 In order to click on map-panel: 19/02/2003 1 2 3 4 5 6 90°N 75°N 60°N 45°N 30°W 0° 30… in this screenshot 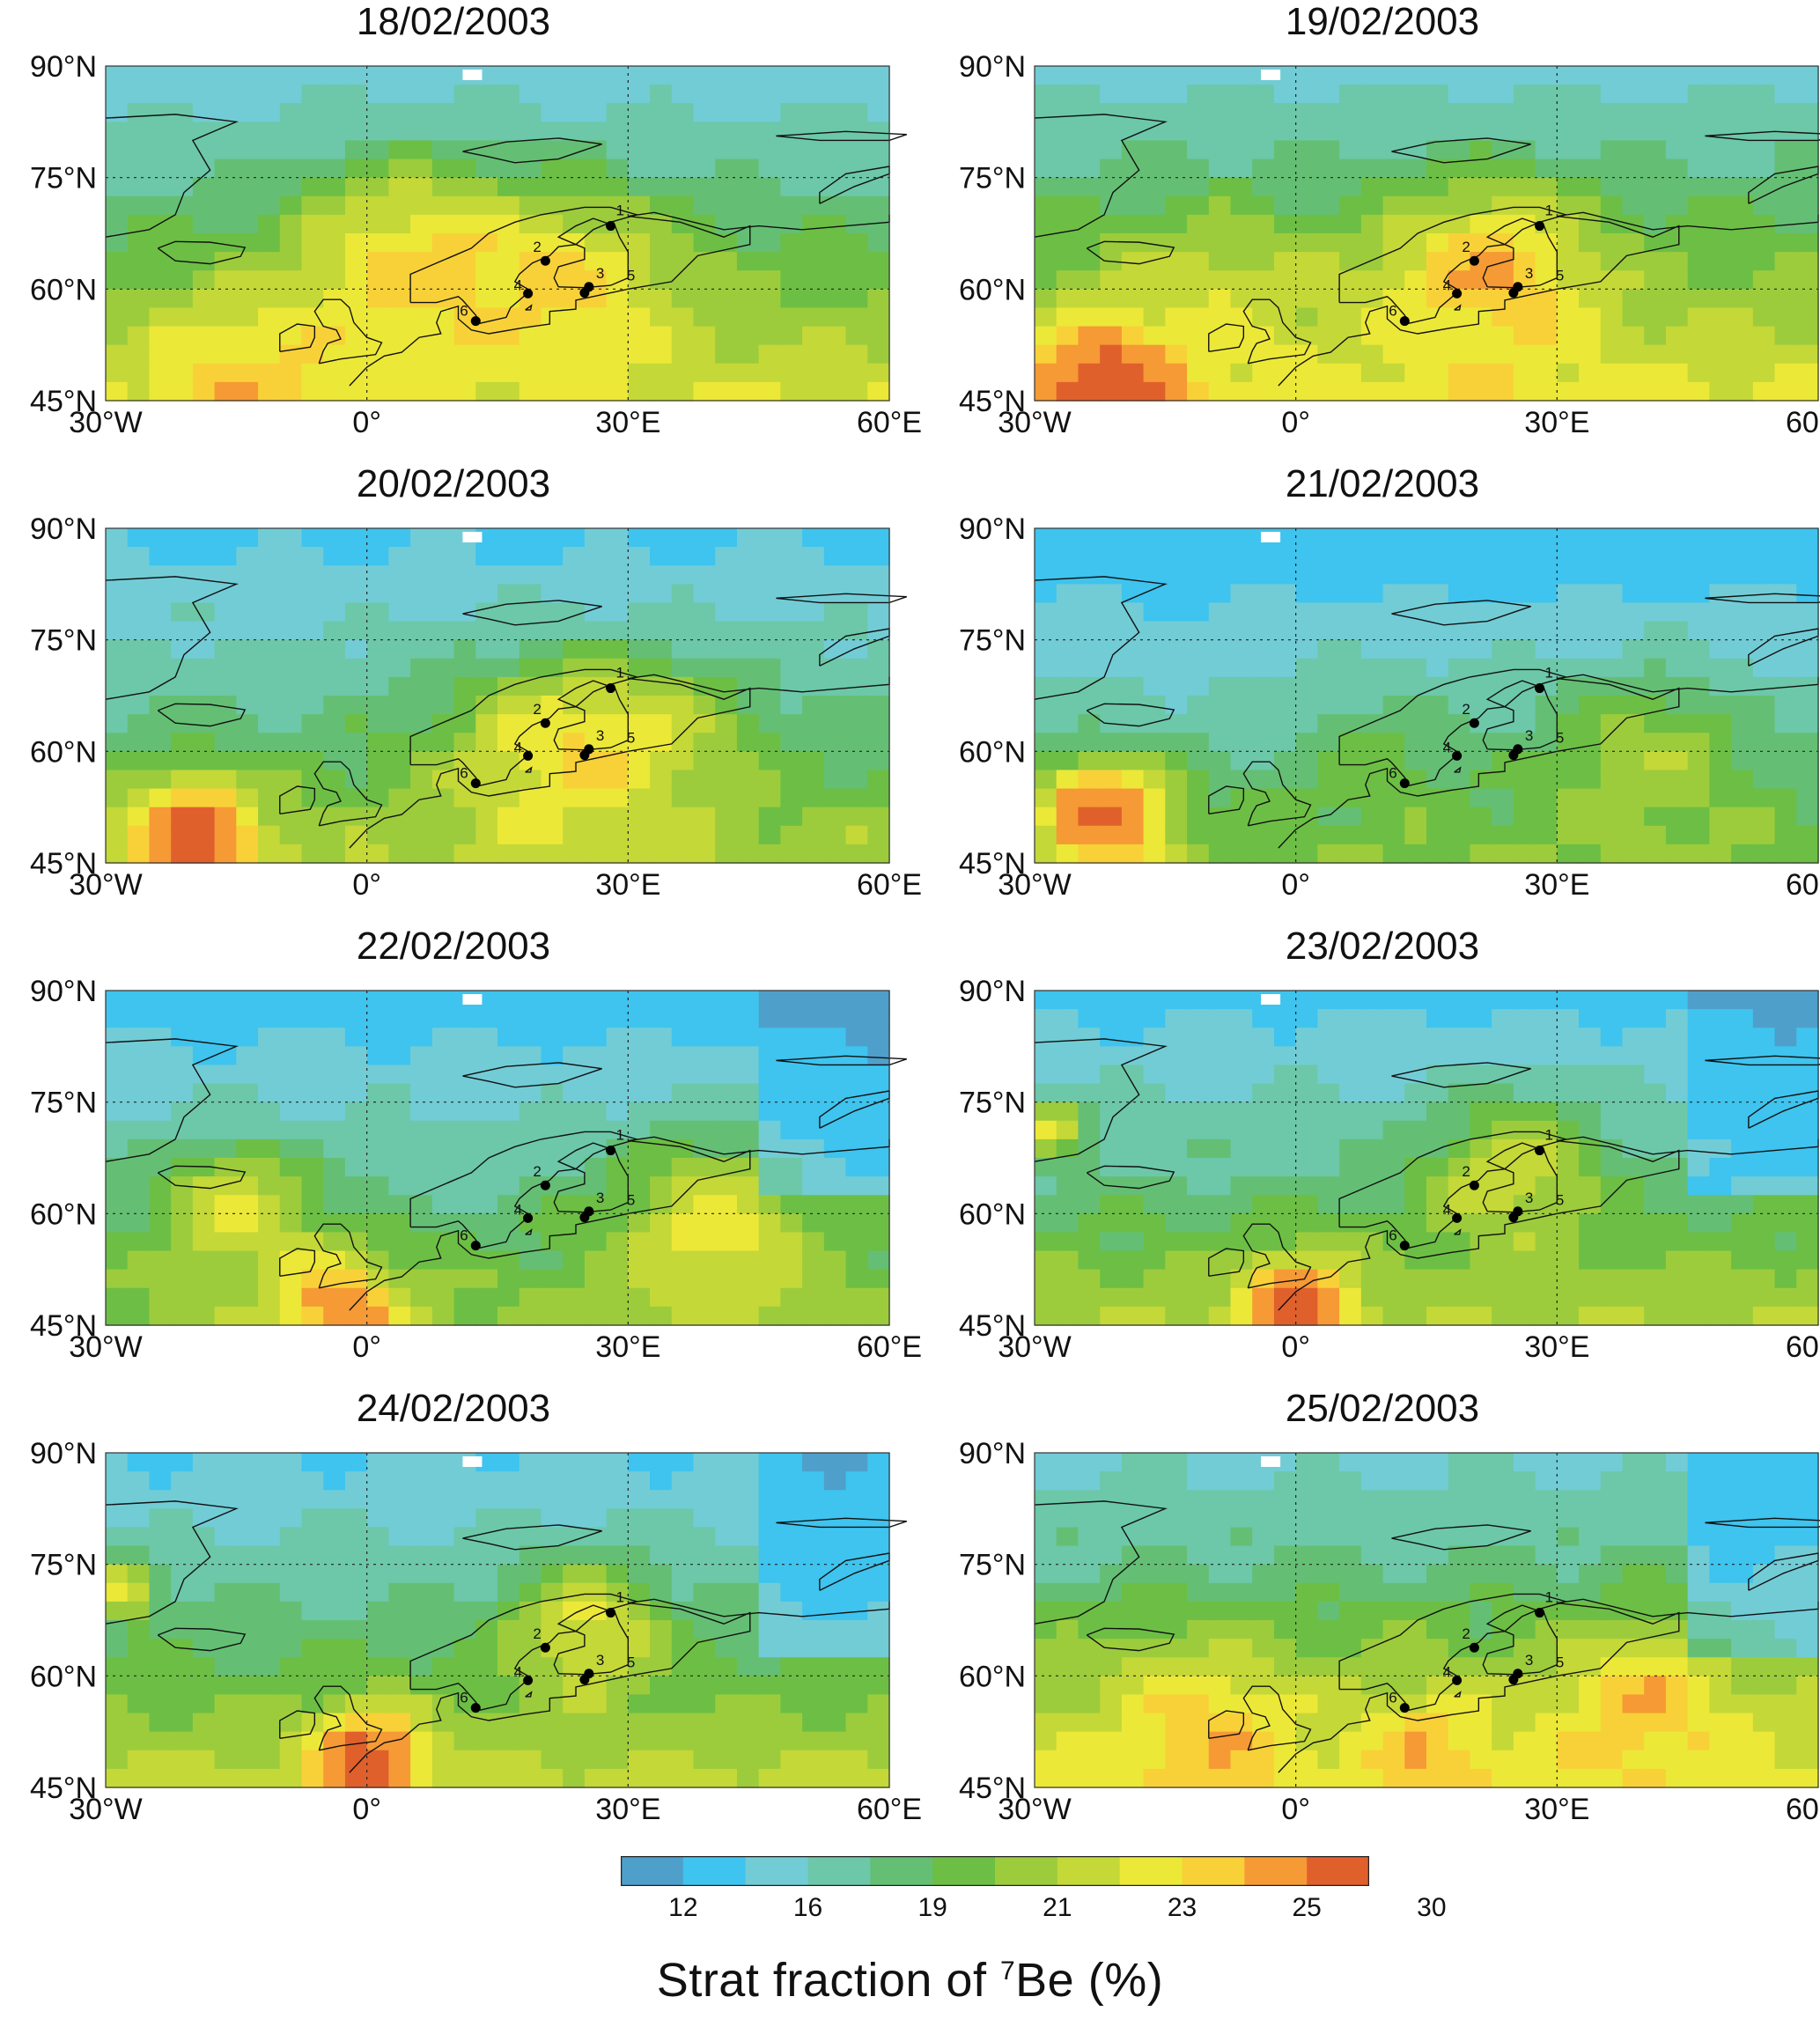, I will do `click(1374, 229)`.